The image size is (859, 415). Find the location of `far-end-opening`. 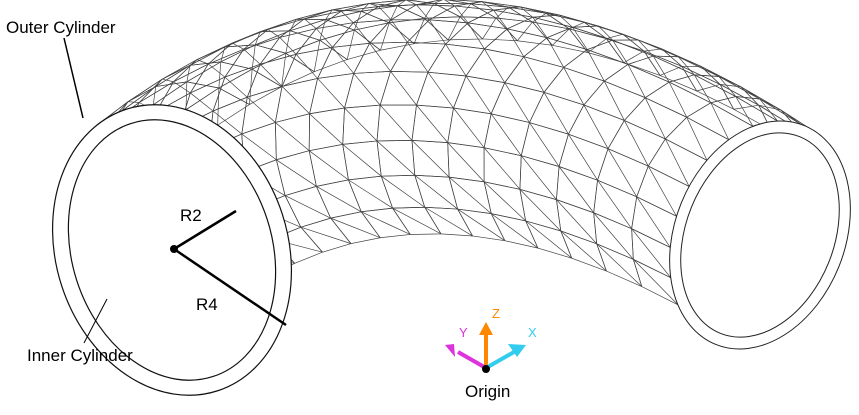

far-end-opening is located at coordinates (760, 235).